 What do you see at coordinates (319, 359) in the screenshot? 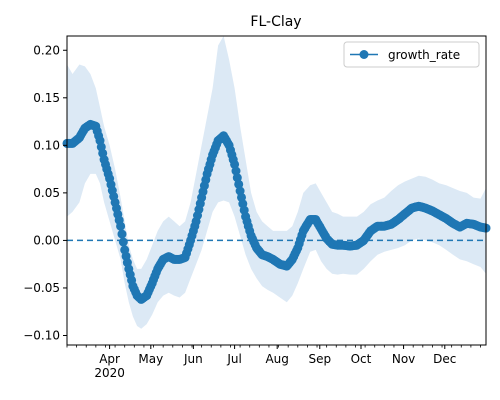
I see `x-tick-label: Sep` at bounding box center [319, 359].